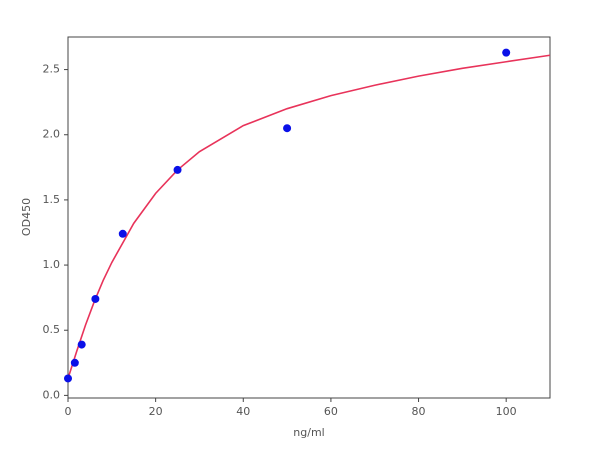 The width and height of the screenshot is (600, 455). Describe the element at coordinates (52, 69) in the screenshot. I see `y-tick-label: 2.5` at that location.